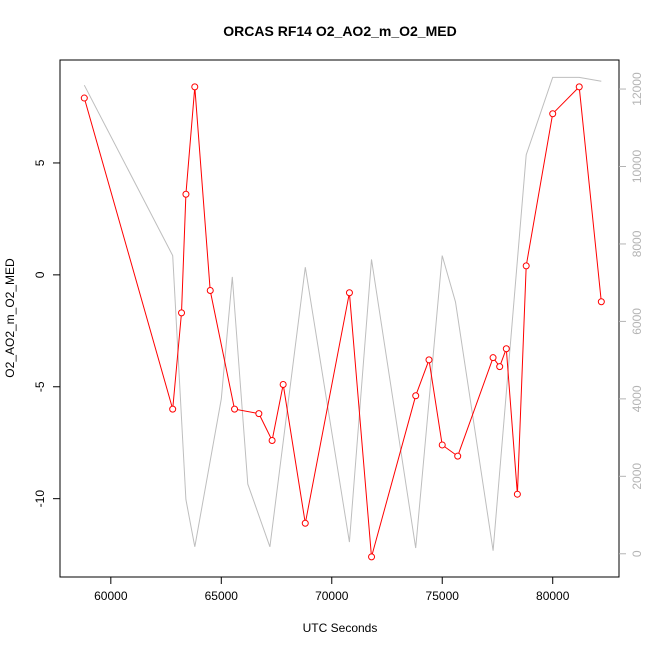  What do you see at coordinates (637, 321) in the screenshot?
I see `y2-tick-label: 6000` at bounding box center [637, 321].